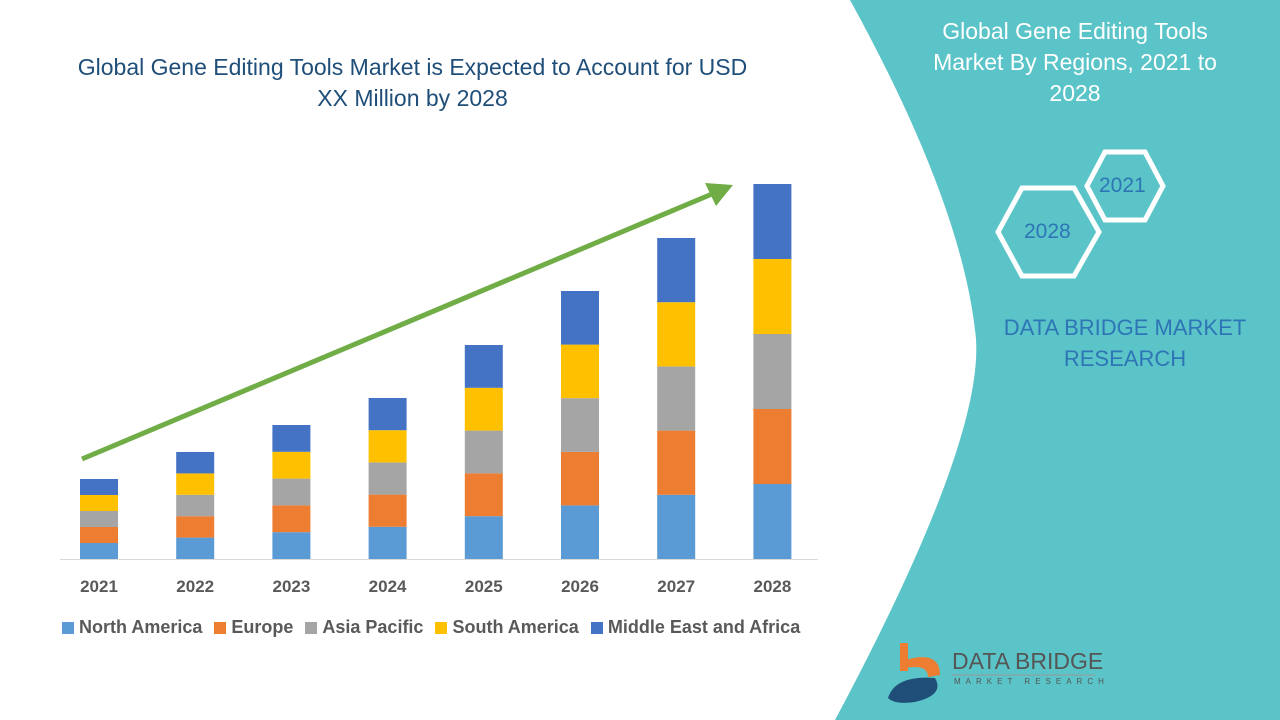 The width and height of the screenshot is (1280, 720). I want to click on bar-segment-south-america-2021, so click(99, 503).